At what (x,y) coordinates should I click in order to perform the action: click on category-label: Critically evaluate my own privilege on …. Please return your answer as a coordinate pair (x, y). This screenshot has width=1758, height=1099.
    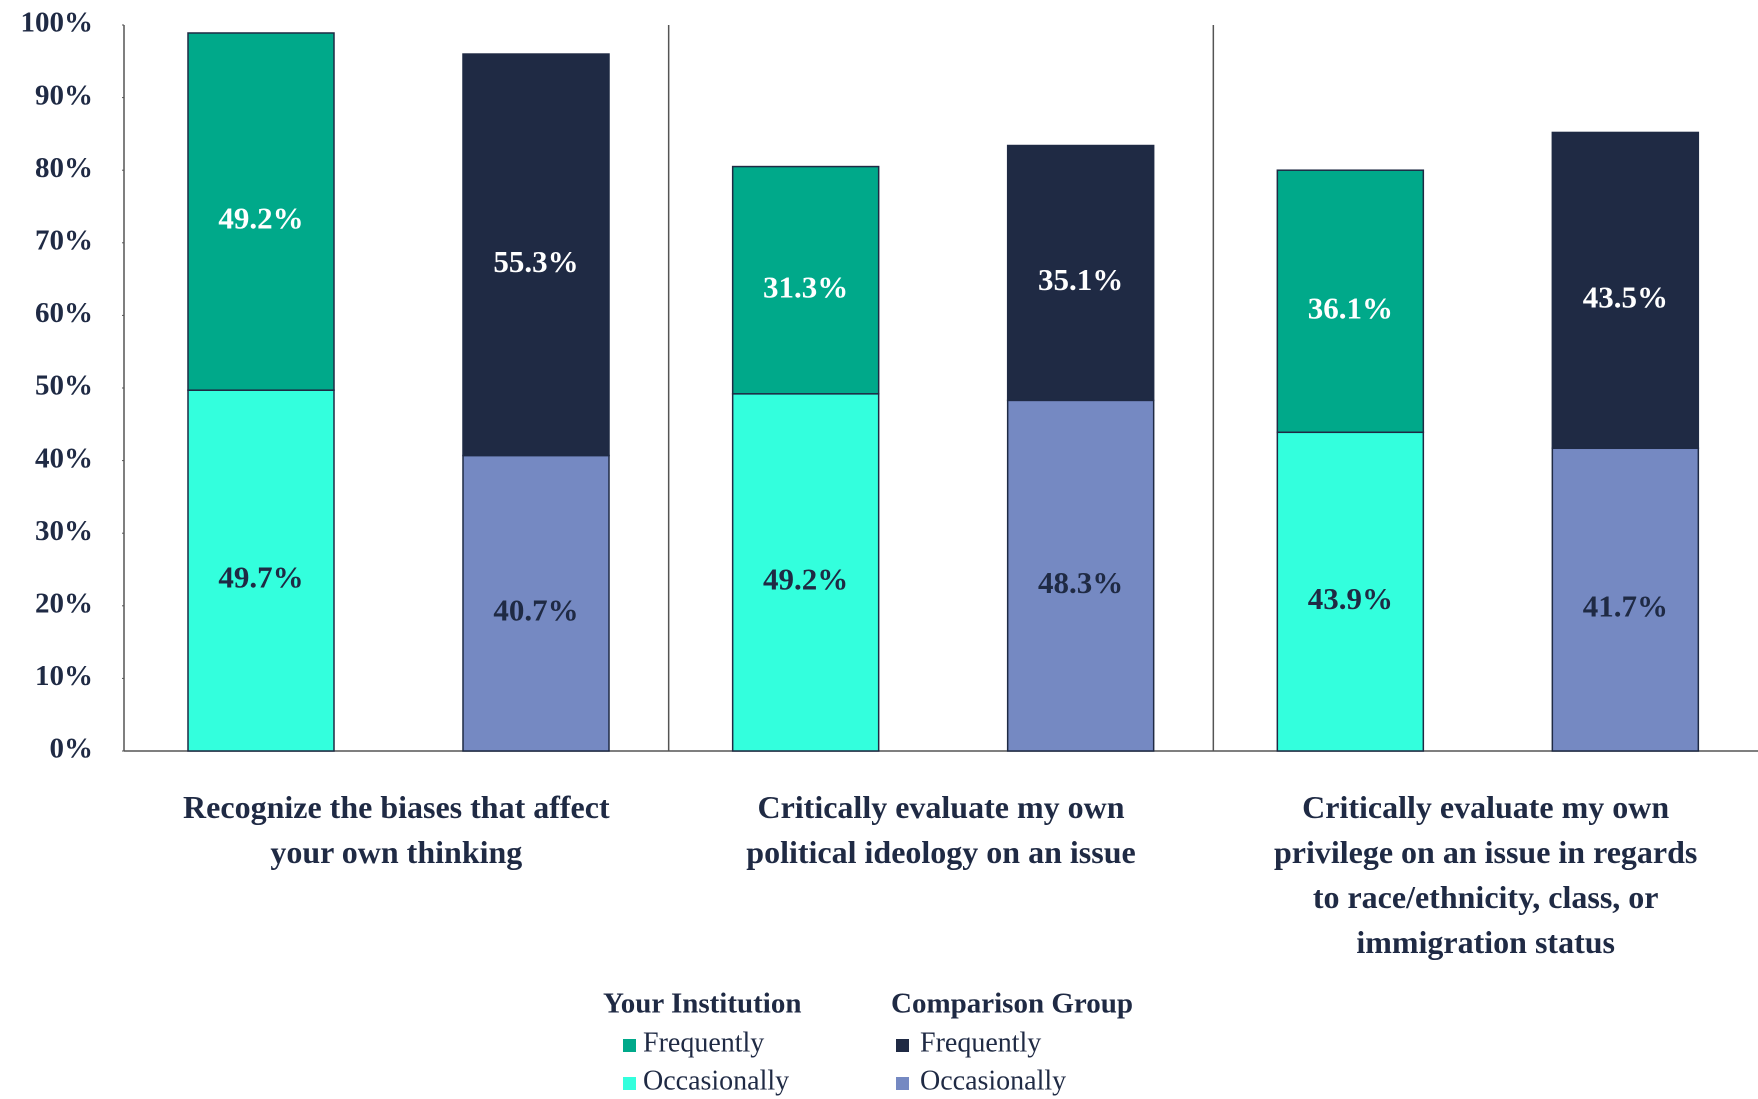
    Looking at the image, I should click on (1485, 874).